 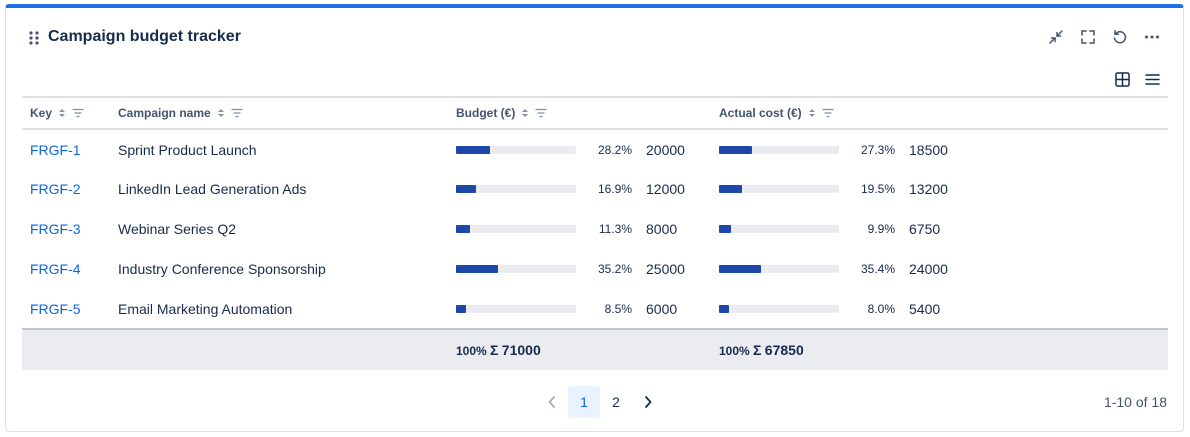 What do you see at coordinates (925, 229) in the screenshot?
I see `actual-value: 6750` at bounding box center [925, 229].